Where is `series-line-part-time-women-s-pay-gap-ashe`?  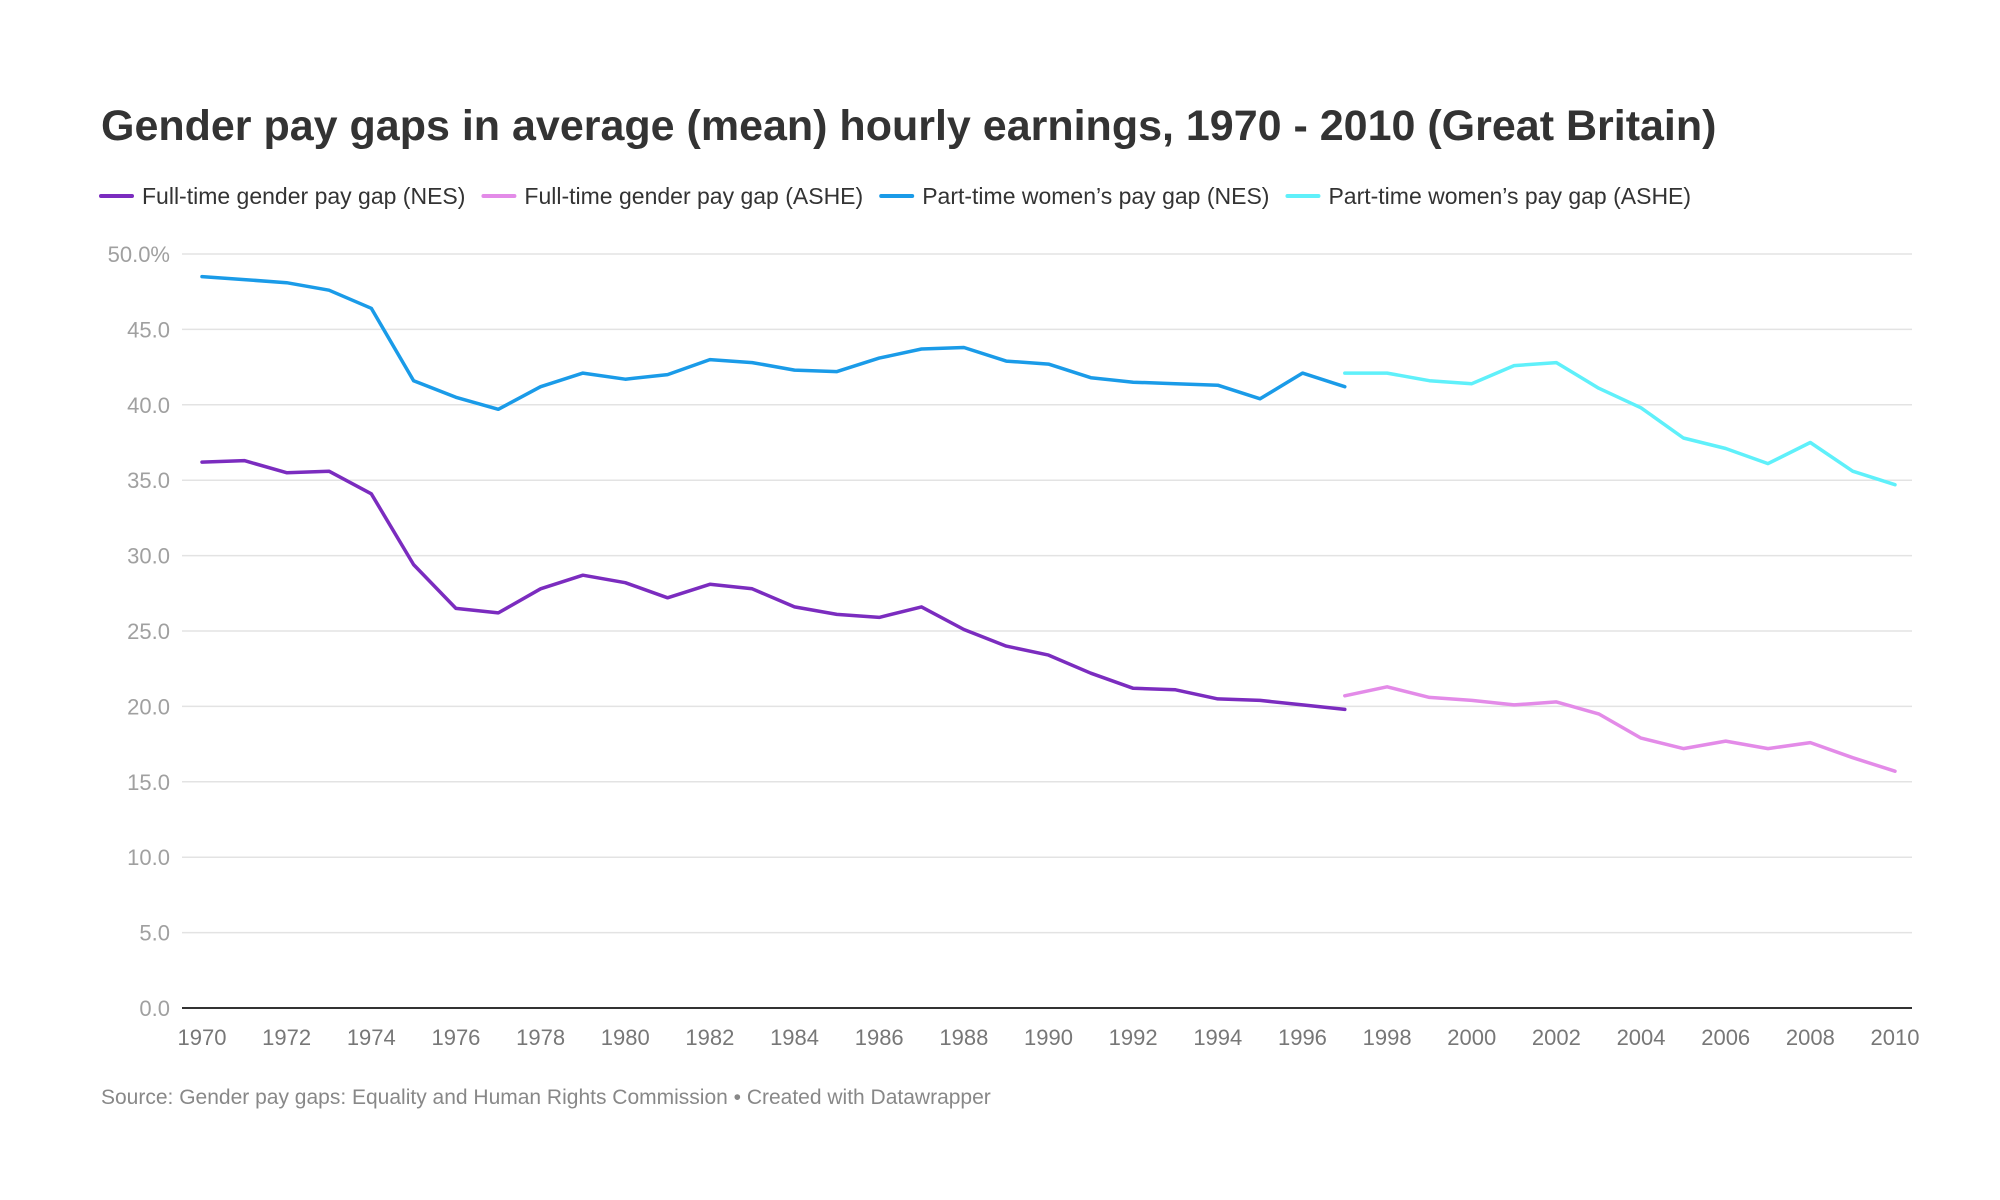
series-line-part-time-women-s-pay-gap-ashe is located at coordinates (1620, 423).